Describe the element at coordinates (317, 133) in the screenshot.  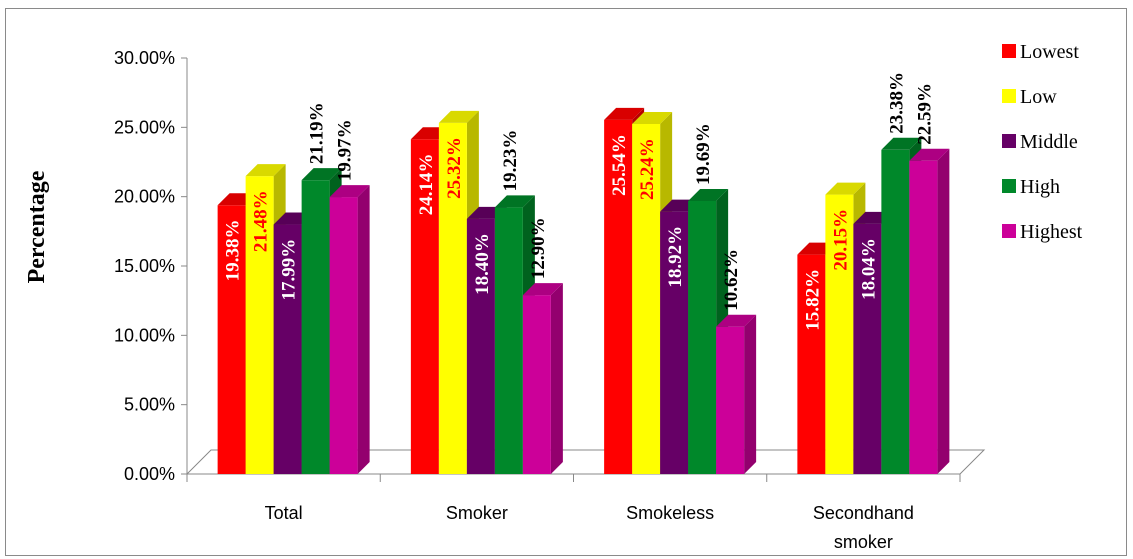
I see `data-label: 21.19%` at that location.